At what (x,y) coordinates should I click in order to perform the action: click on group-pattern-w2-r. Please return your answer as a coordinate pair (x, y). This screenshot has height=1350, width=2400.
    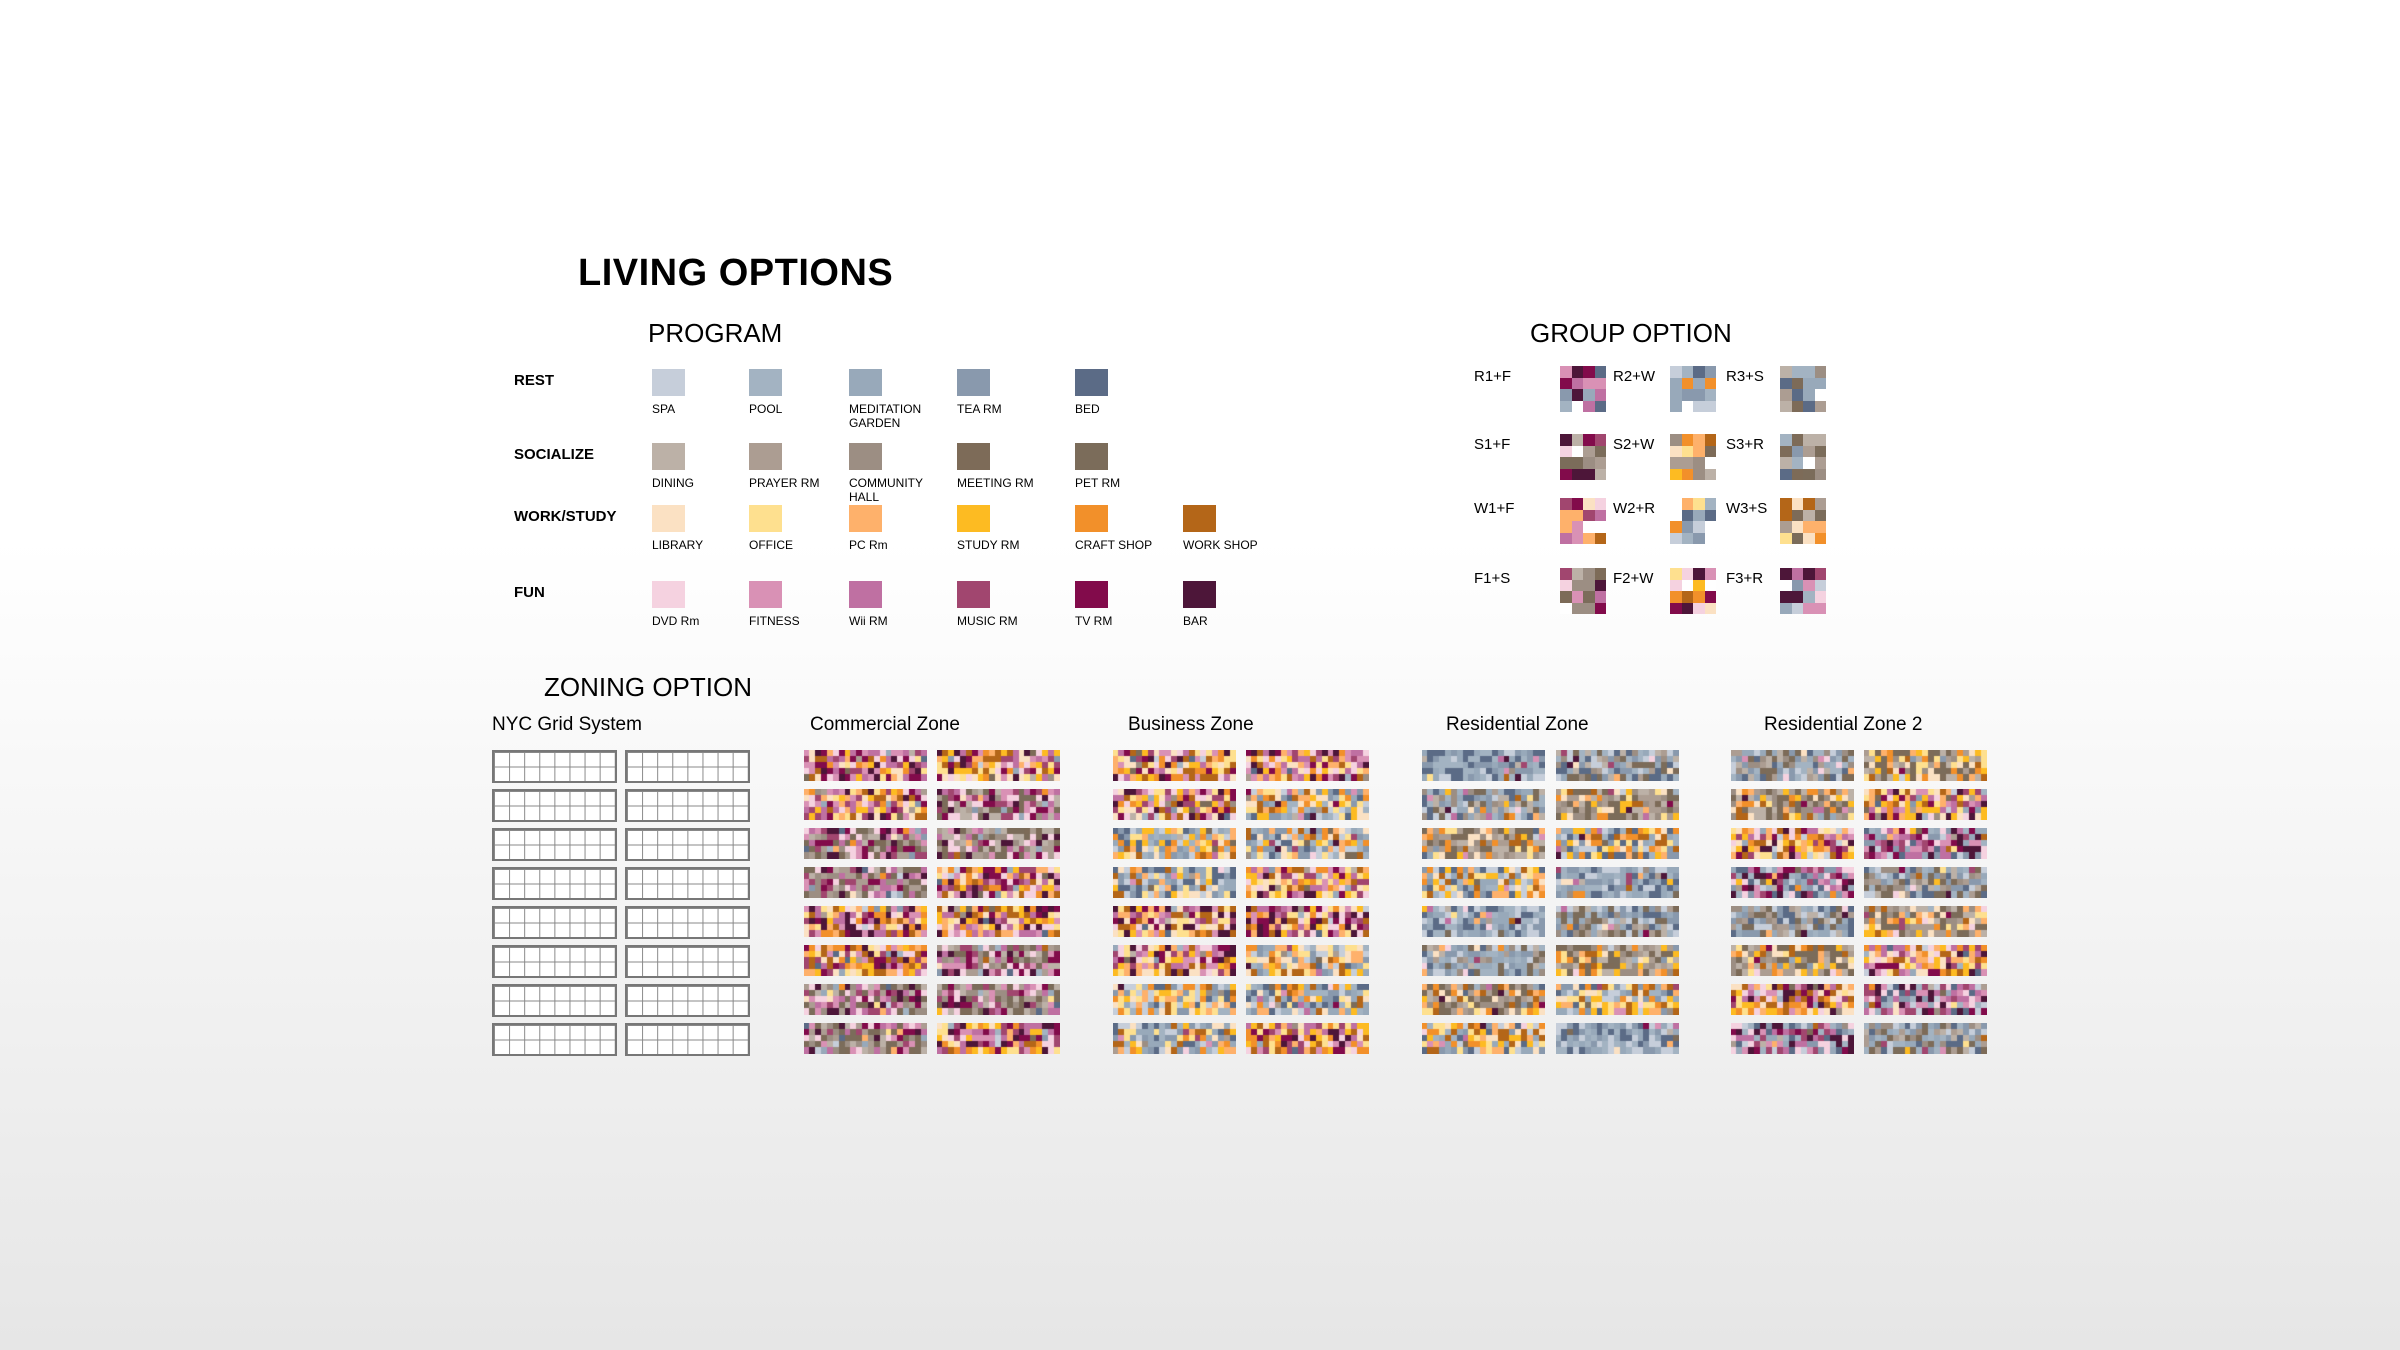
    Looking at the image, I should click on (1693, 521).